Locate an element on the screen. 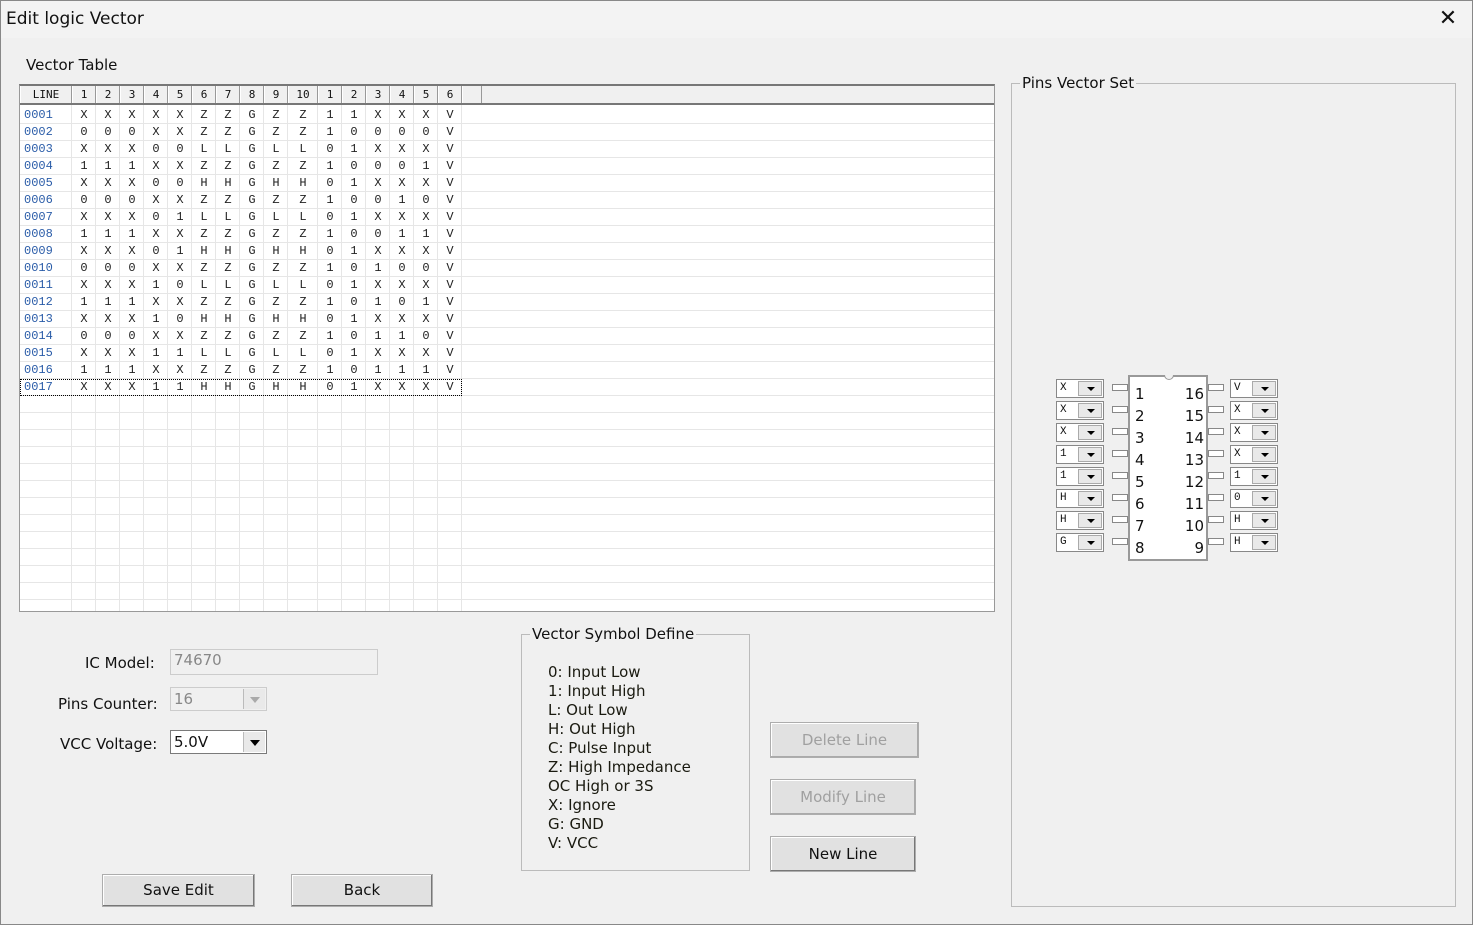 The width and height of the screenshot is (1473, 925). pin-4-select: 1 is located at coordinates (1080, 454).